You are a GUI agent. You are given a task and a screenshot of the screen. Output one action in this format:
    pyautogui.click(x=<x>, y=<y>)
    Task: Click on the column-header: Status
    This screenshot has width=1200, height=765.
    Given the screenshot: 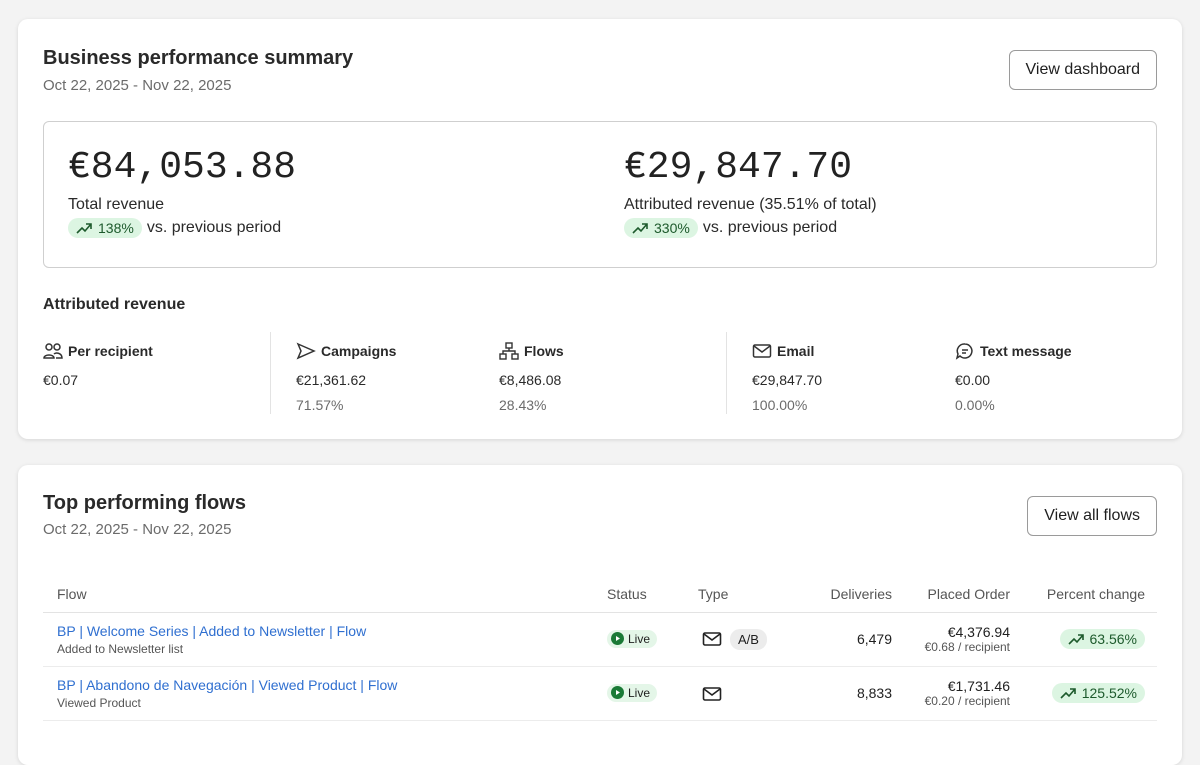 What is the action you would take?
    pyautogui.click(x=640, y=594)
    